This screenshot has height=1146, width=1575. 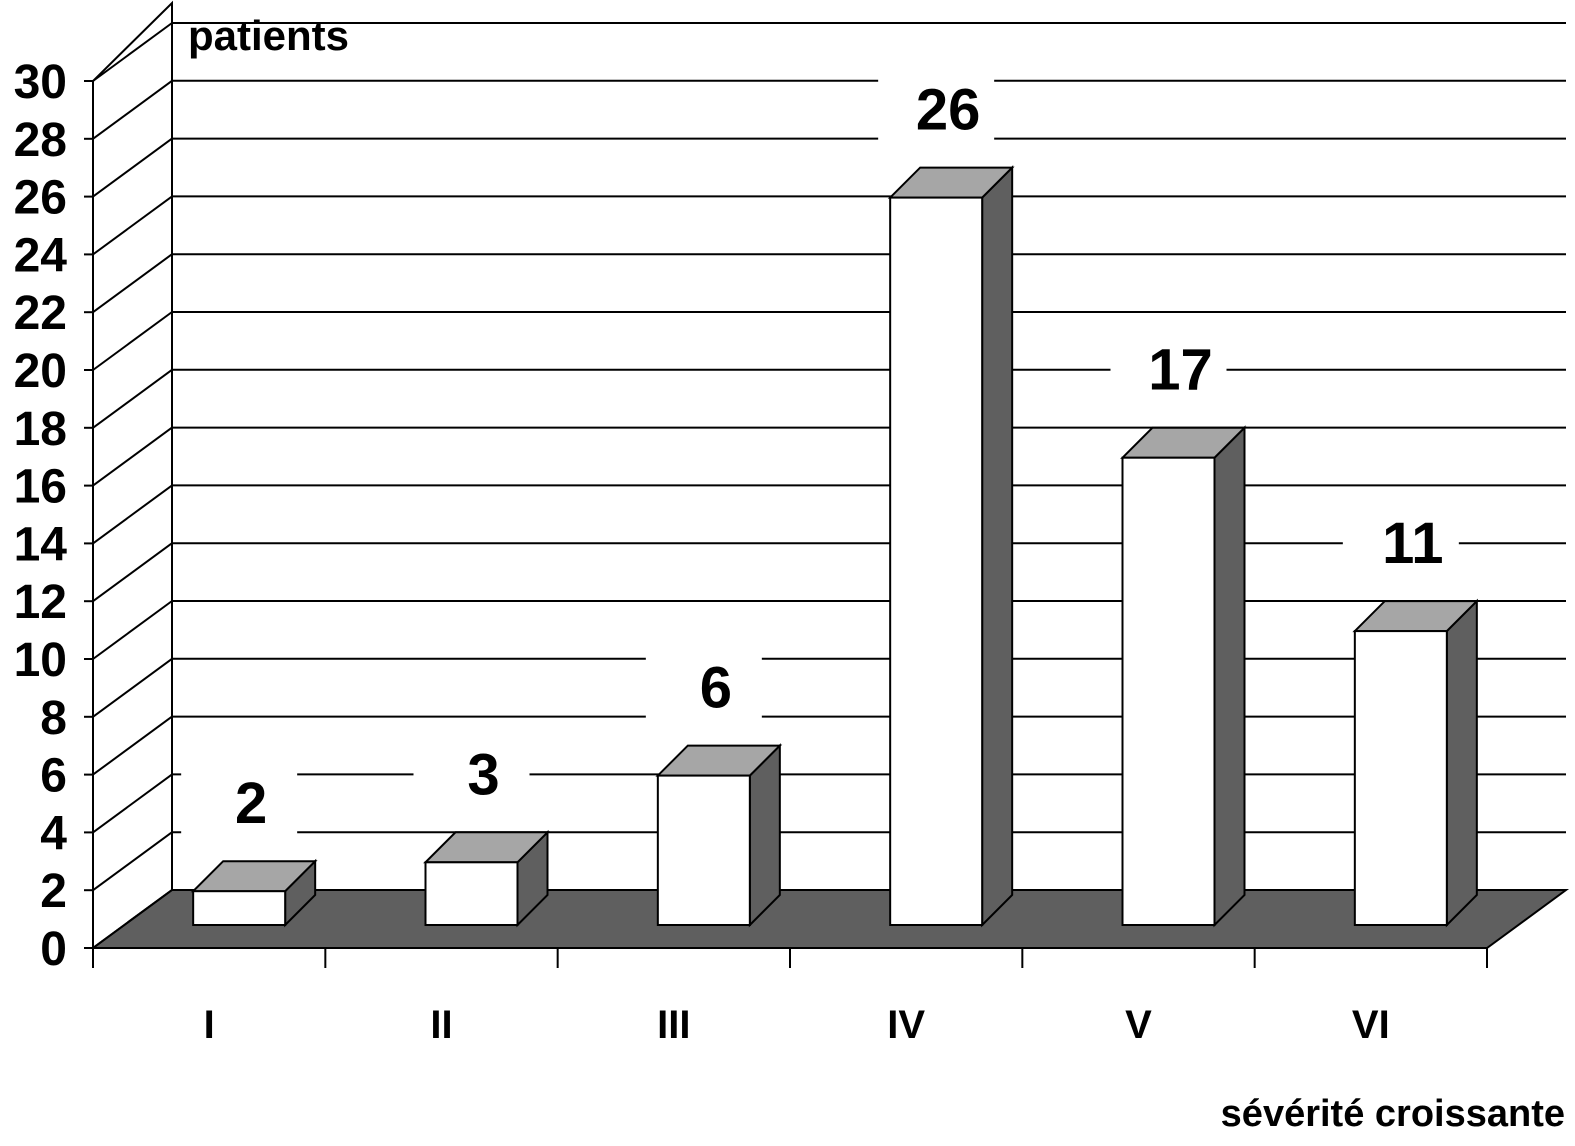 I want to click on bar-VI, so click(x=1416, y=763).